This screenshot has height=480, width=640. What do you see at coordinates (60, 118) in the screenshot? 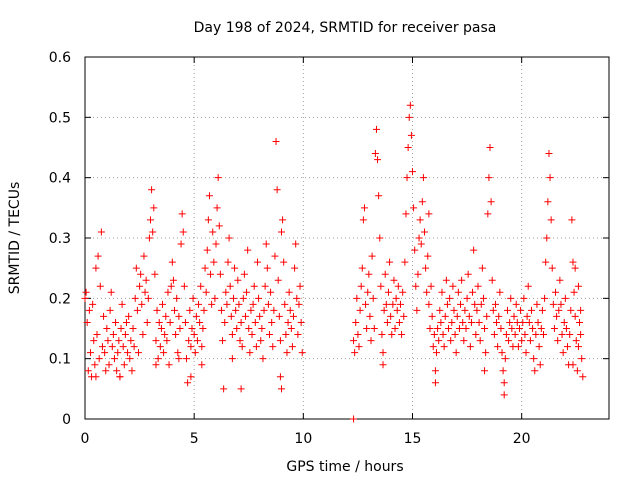
I see `y-tick-label: 0.5` at bounding box center [60, 118].